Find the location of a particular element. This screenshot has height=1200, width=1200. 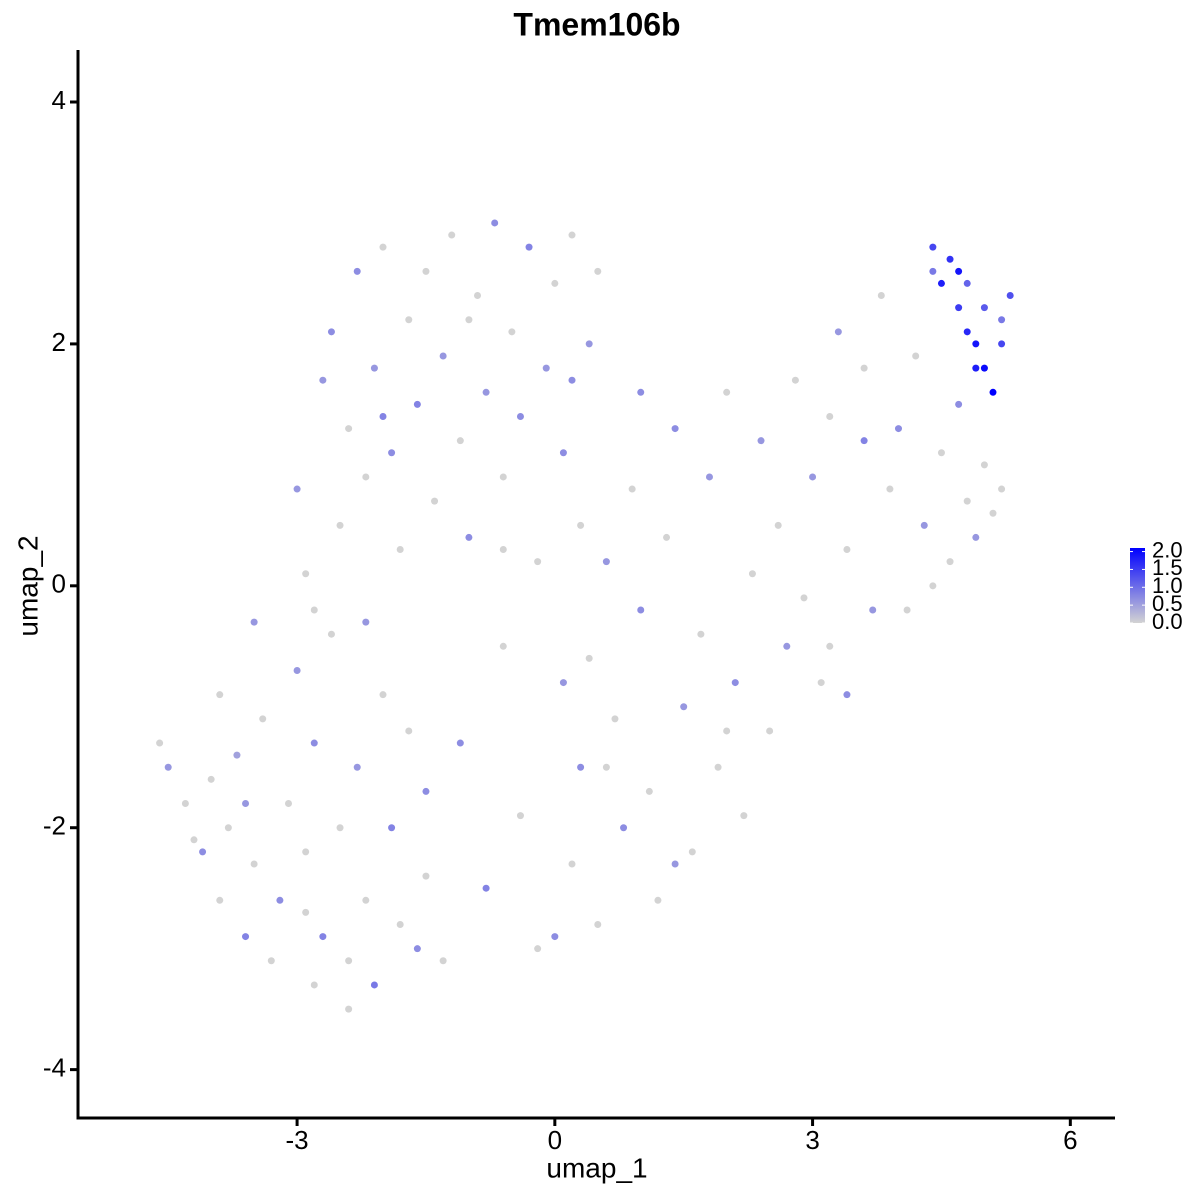

y-tick-label: 0 is located at coordinates (59, 584).